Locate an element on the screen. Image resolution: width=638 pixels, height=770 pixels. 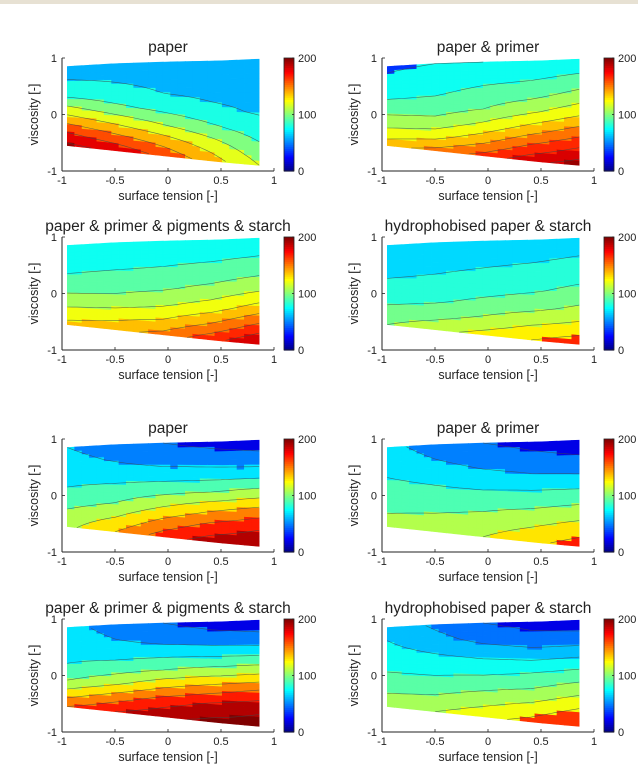
x-tick-label: -1 is located at coordinates (62, 562).